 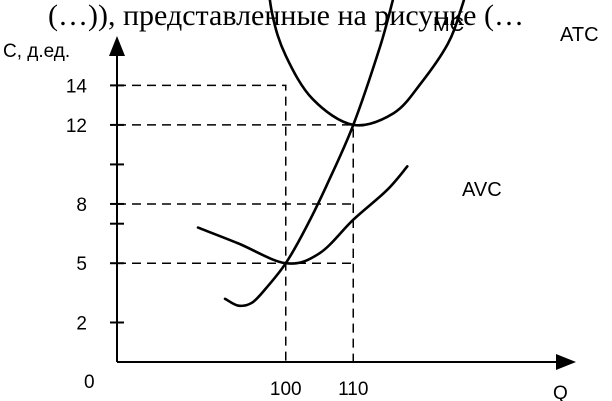 I want to click on x-tick-label-110: 110, so click(x=353, y=389).